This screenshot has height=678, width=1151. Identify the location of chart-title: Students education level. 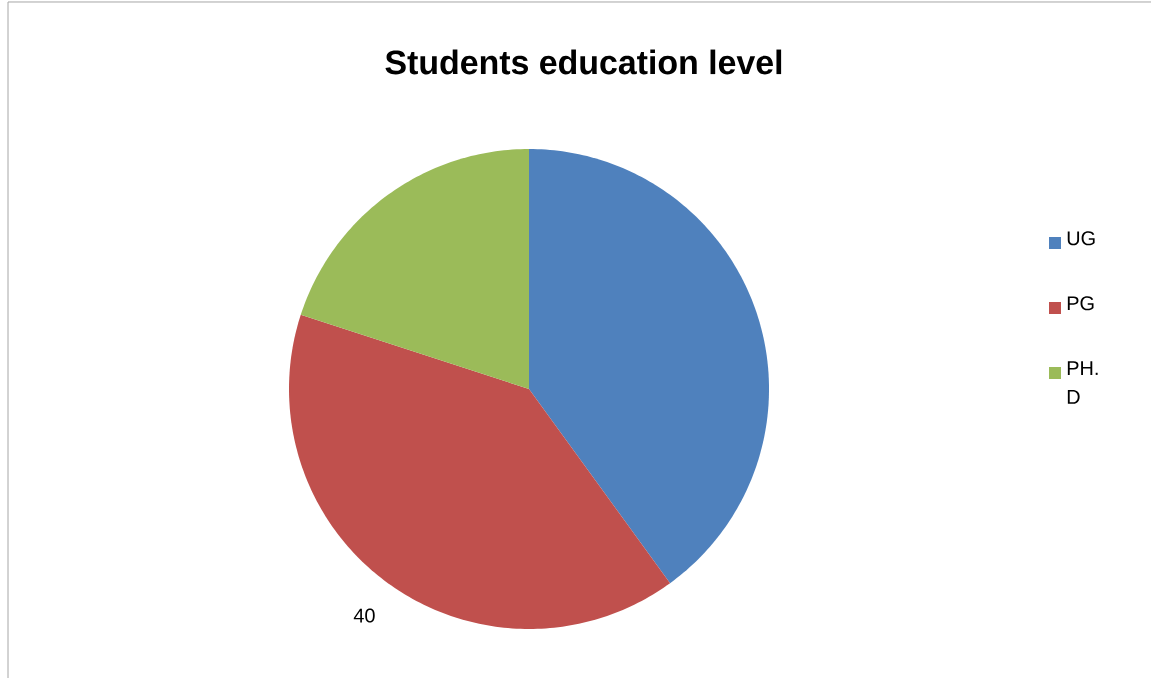
(583, 62).